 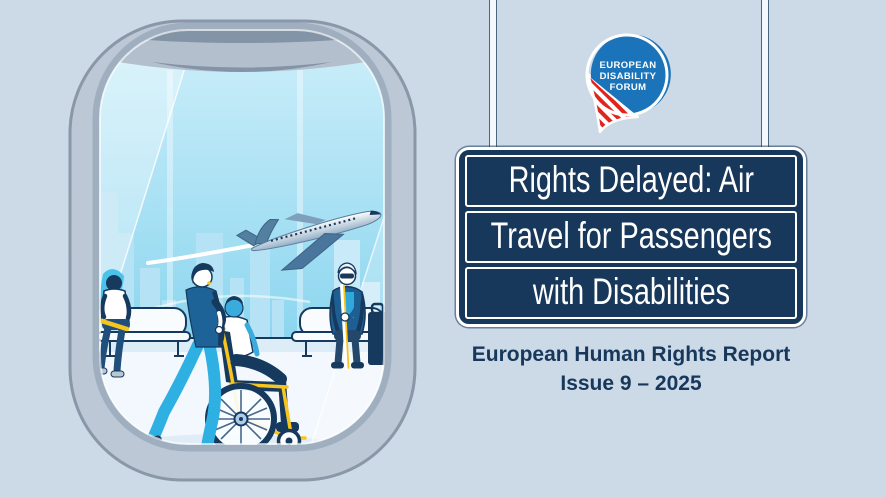 I want to click on title-line-2: Travel for Passengers, so click(x=631, y=235).